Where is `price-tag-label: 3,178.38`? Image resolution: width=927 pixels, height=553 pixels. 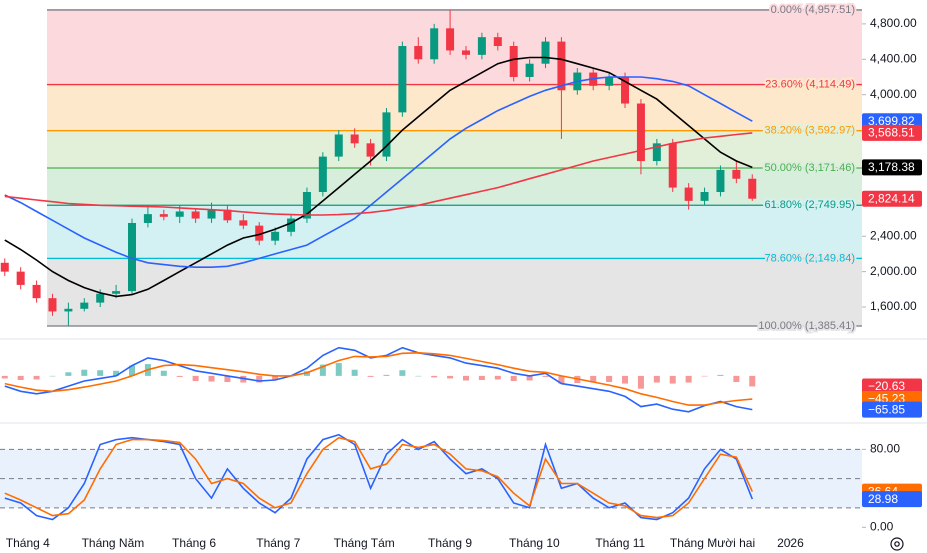 price-tag-label: 3,178.38 is located at coordinates (891, 167).